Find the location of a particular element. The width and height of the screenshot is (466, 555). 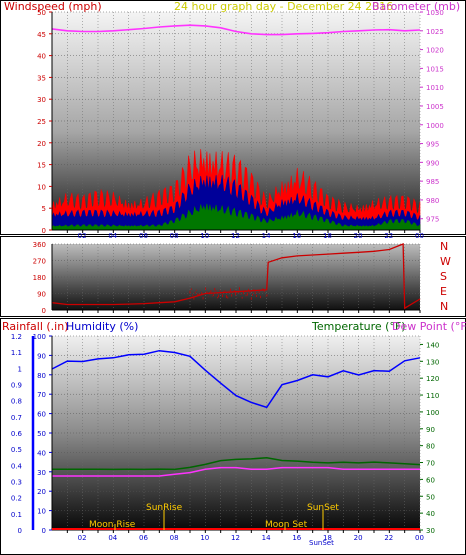

dewpoint-label: Dew Point (°F) is located at coordinates (429, 326).